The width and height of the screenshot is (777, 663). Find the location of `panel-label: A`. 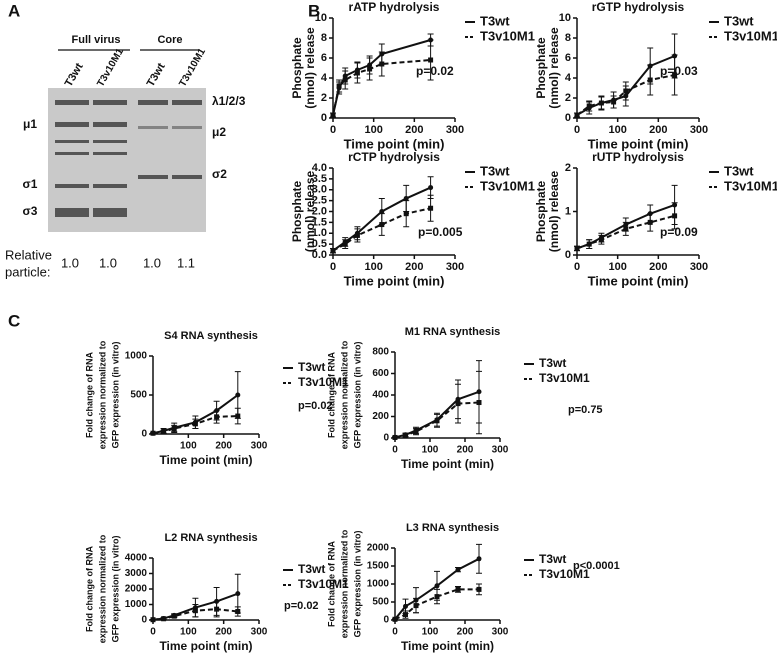

panel-label: A is located at coordinates (14, 10).